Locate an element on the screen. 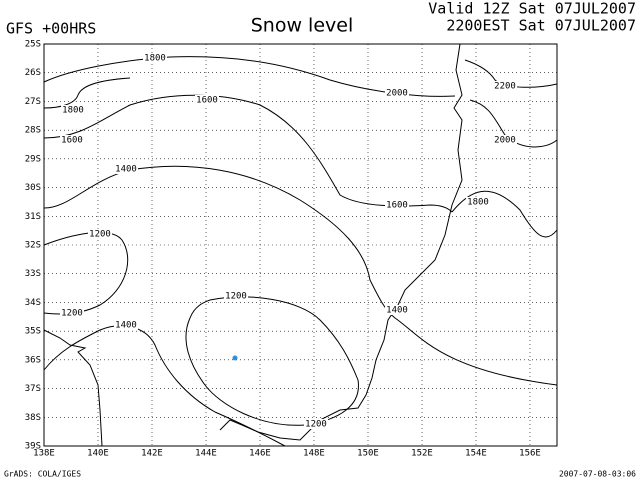 This screenshot has height=480, width=640. map-title: Snow level is located at coordinates (302, 26).